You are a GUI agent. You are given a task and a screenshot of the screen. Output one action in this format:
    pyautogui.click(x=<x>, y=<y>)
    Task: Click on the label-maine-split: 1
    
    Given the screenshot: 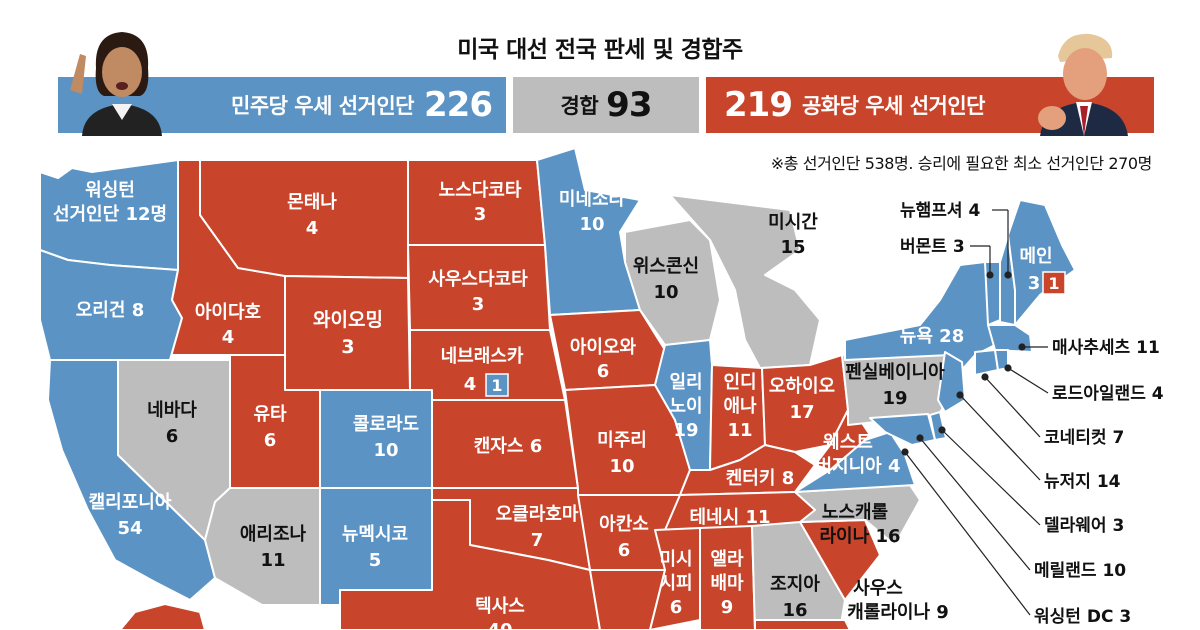 What is the action you would take?
    pyautogui.click(x=1053, y=283)
    